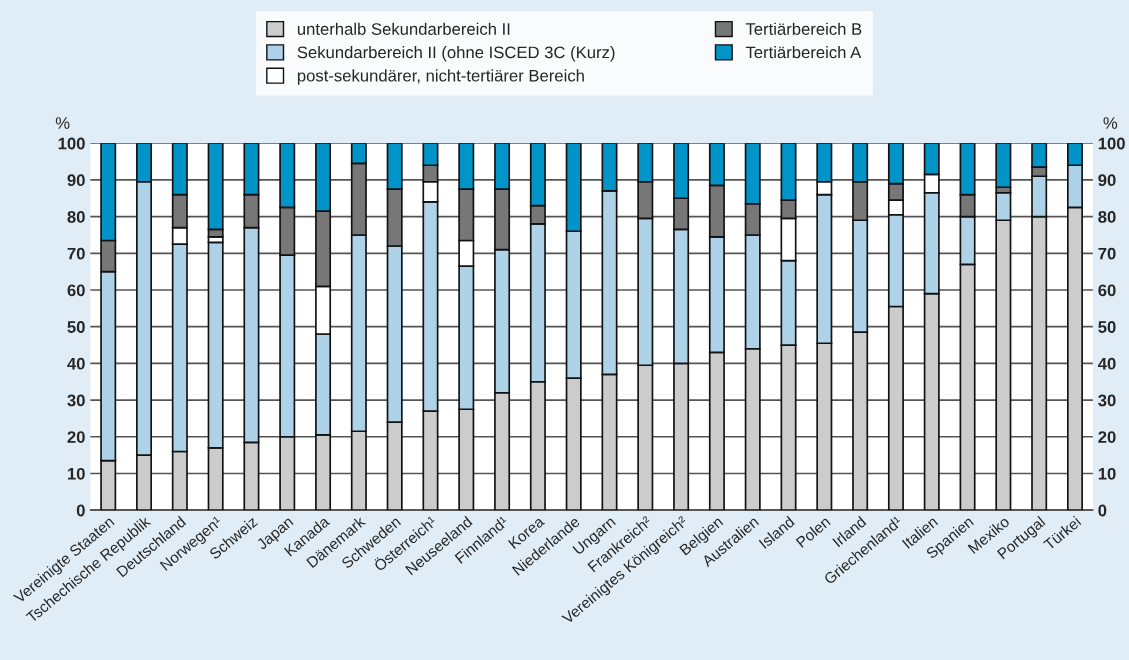 The width and height of the screenshot is (1129, 660). I want to click on y-tick-label: 50, so click(76, 327).